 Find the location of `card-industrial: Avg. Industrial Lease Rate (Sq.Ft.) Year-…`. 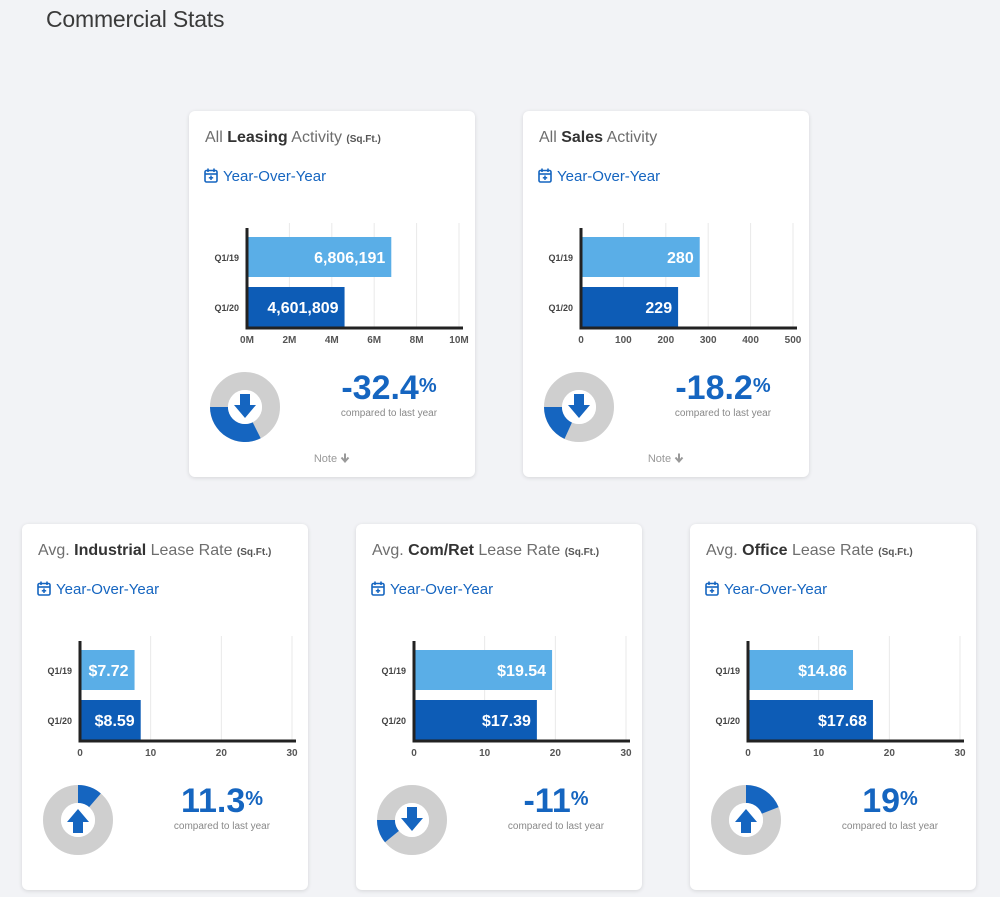

card-industrial: Avg. Industrial Lease Rate (Sq.Ft.) Year-… is located at coordinates (165, 707).